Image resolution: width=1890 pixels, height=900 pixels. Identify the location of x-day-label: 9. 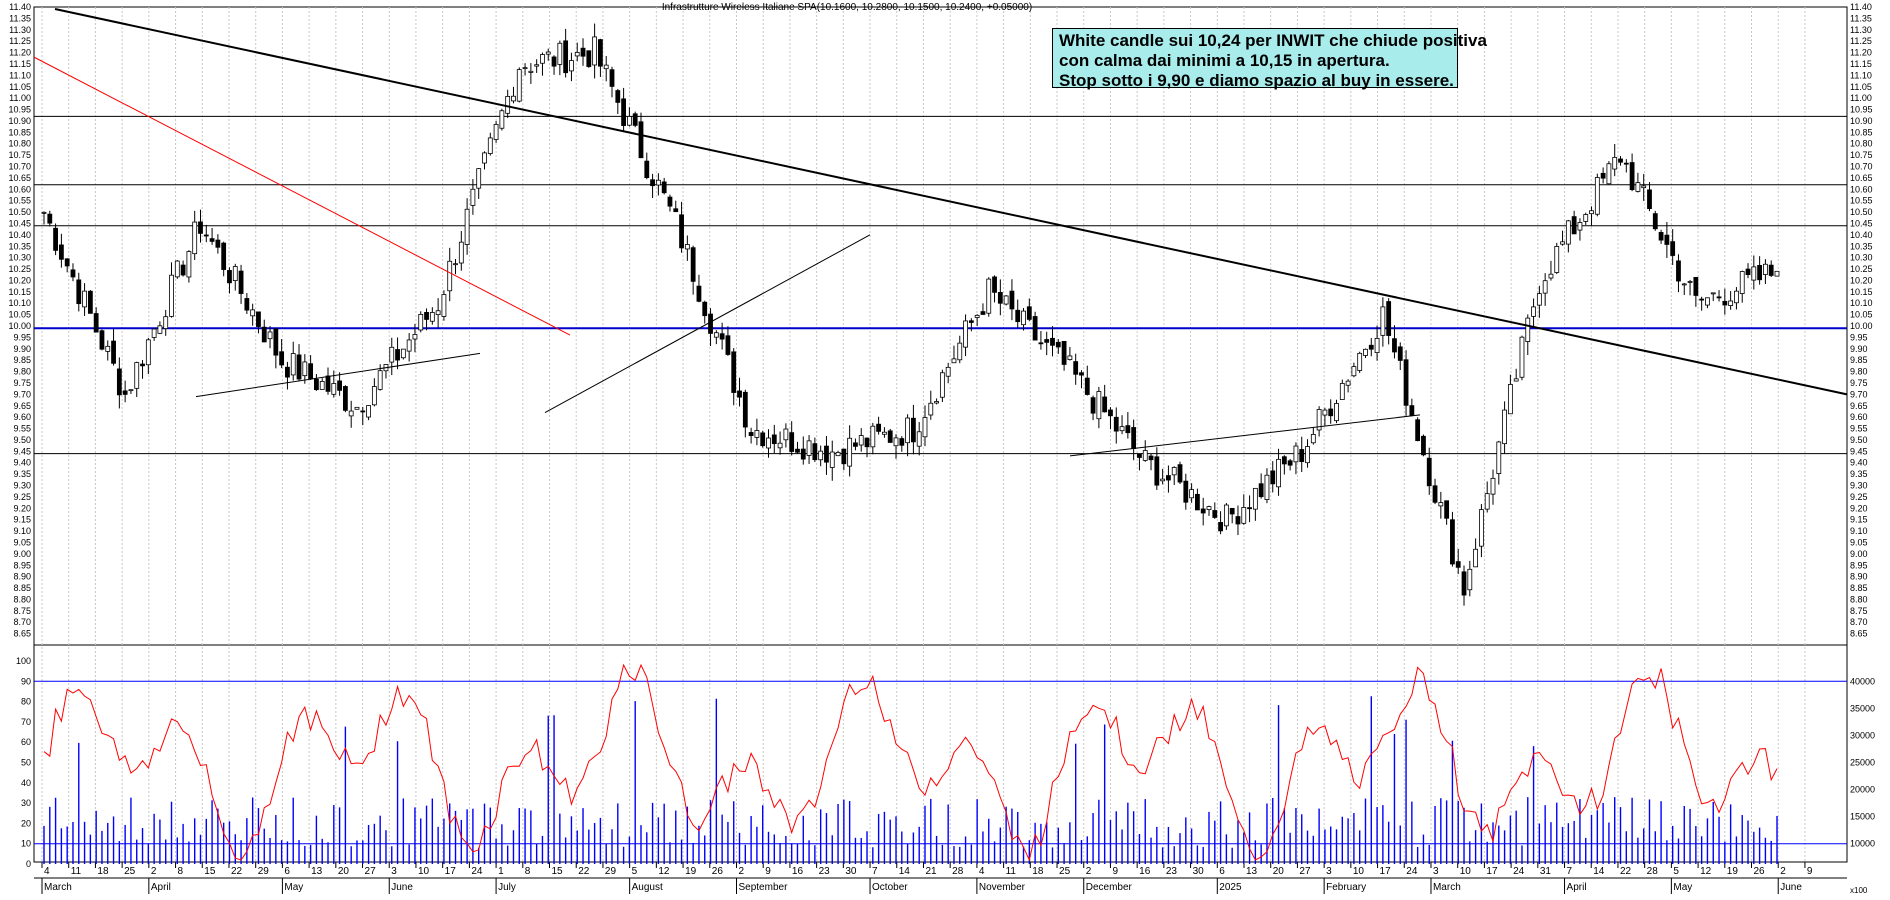
(1115, 871).